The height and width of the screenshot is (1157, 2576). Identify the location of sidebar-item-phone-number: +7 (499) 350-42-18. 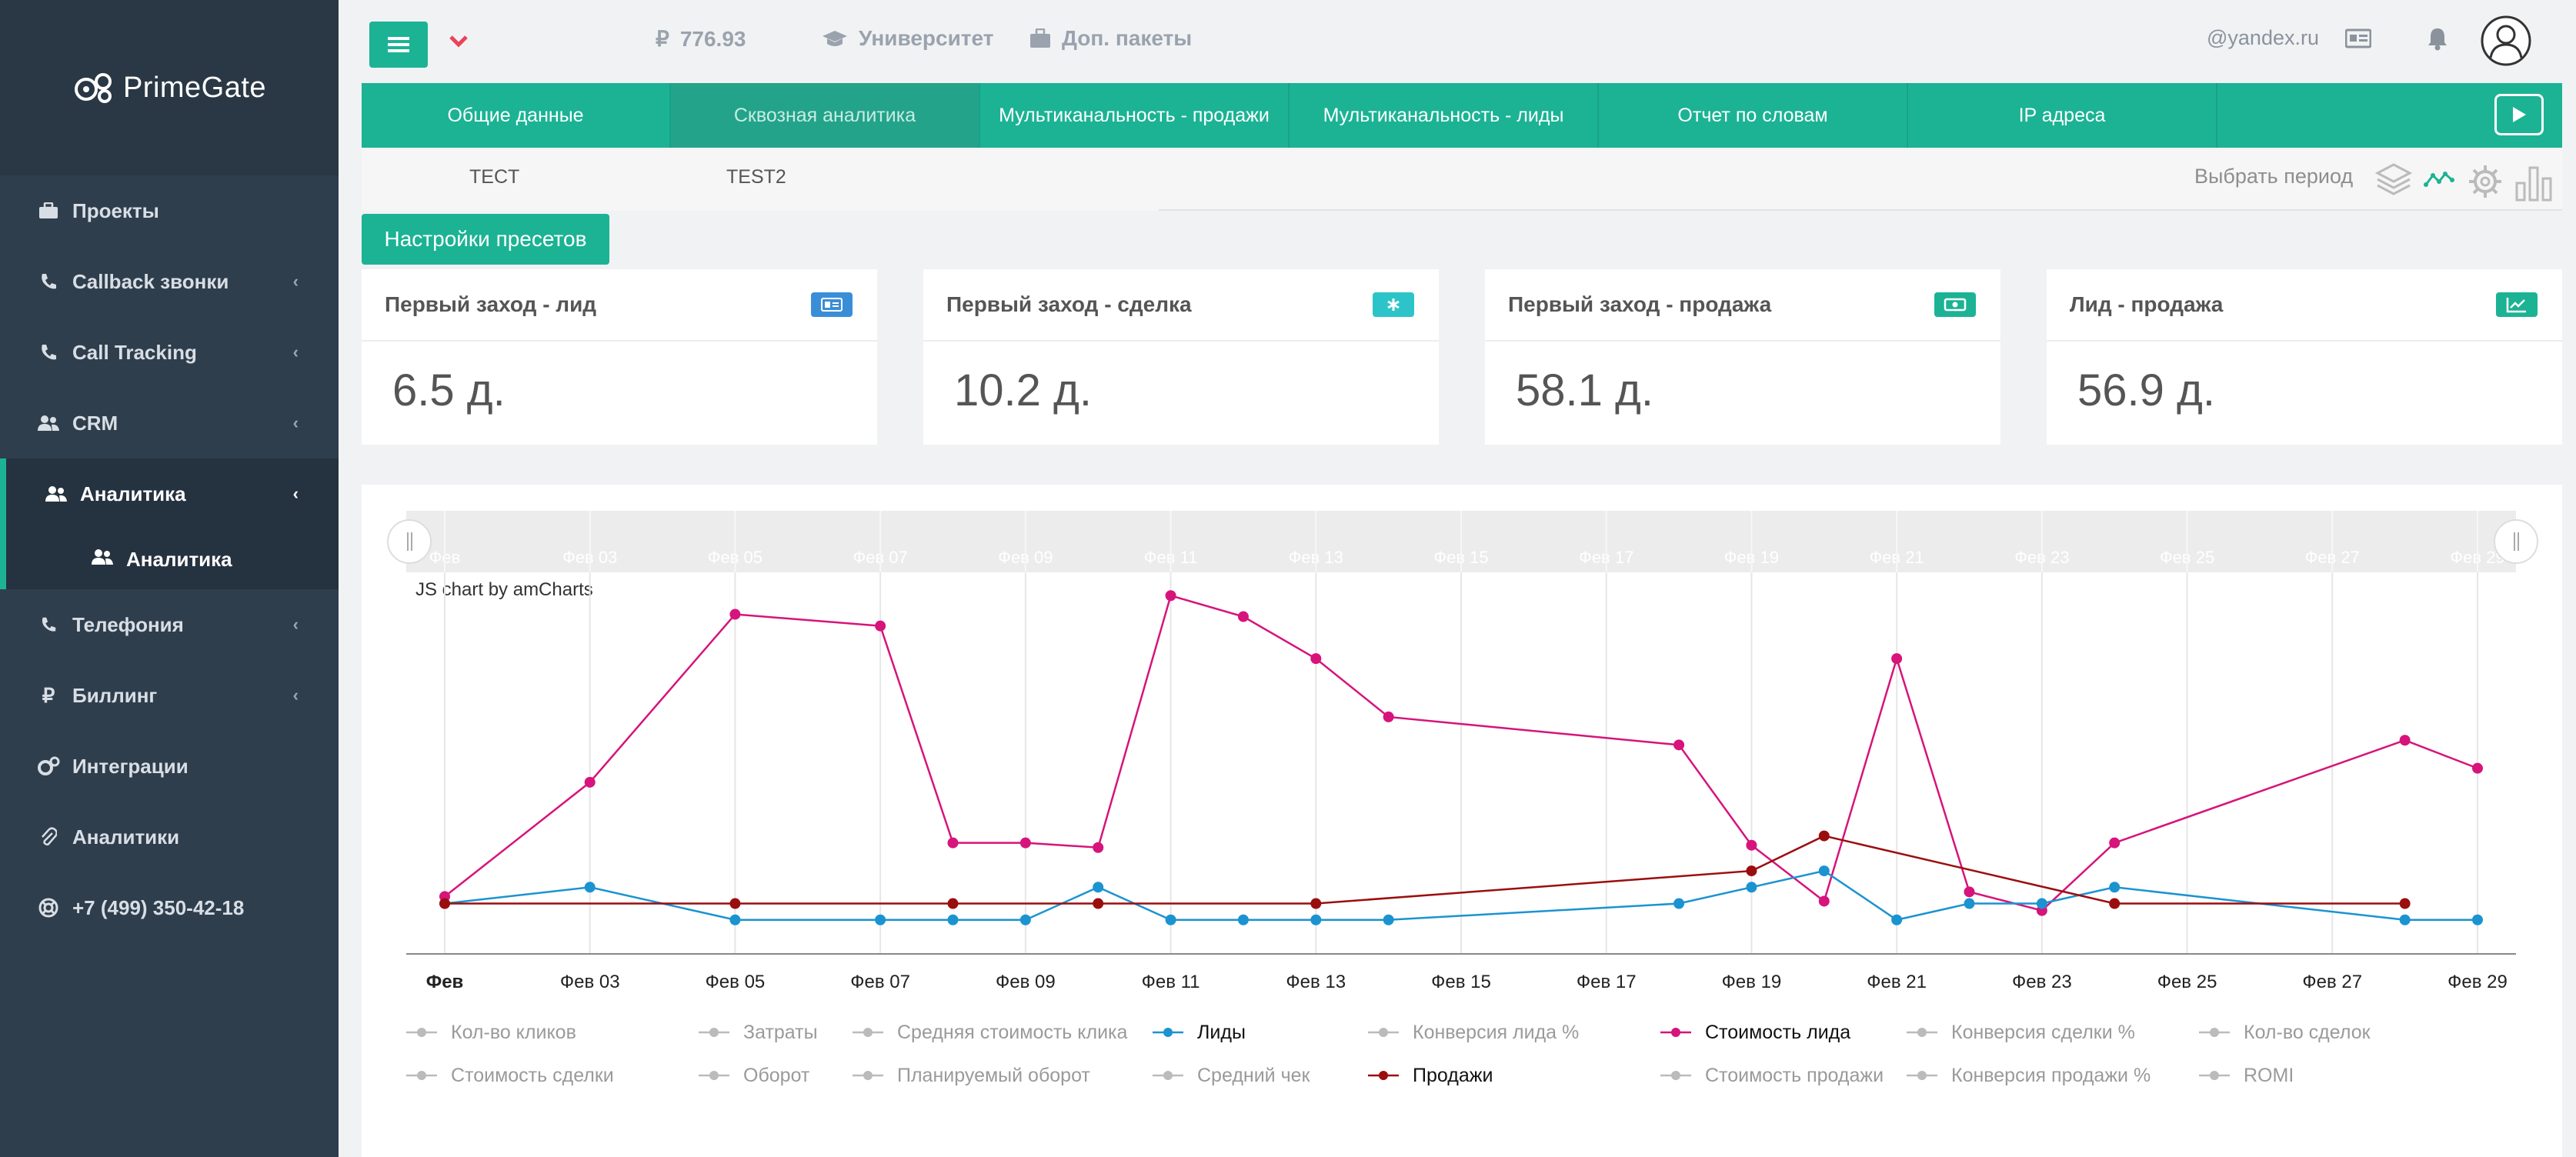
(170, 907).